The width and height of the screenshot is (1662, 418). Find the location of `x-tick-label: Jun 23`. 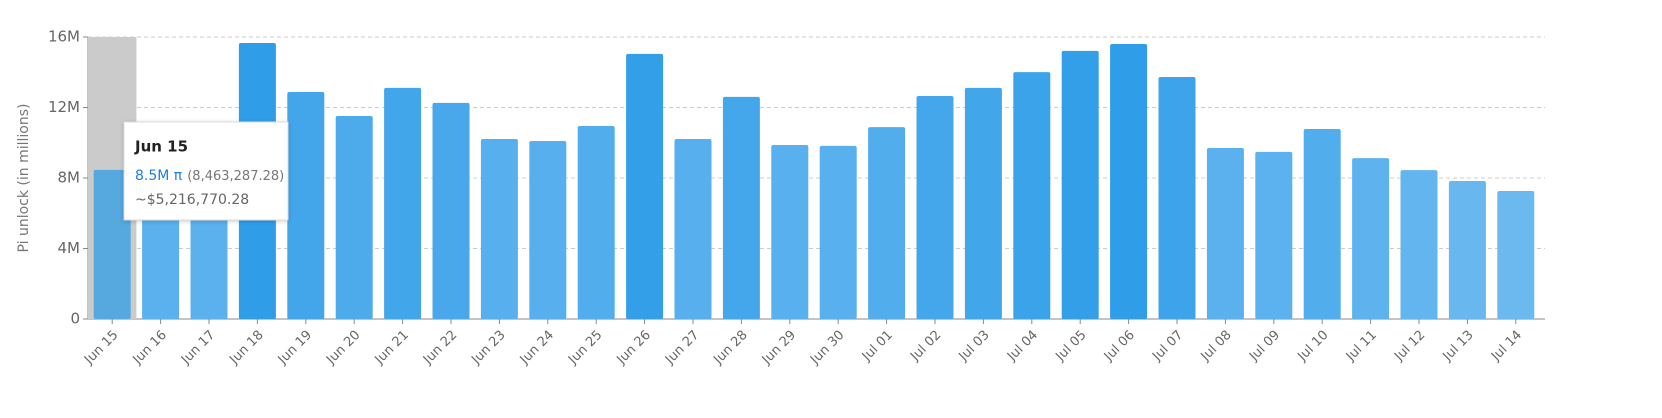

x-tick-label: Jun 23 is located at coordinates (488, 348).